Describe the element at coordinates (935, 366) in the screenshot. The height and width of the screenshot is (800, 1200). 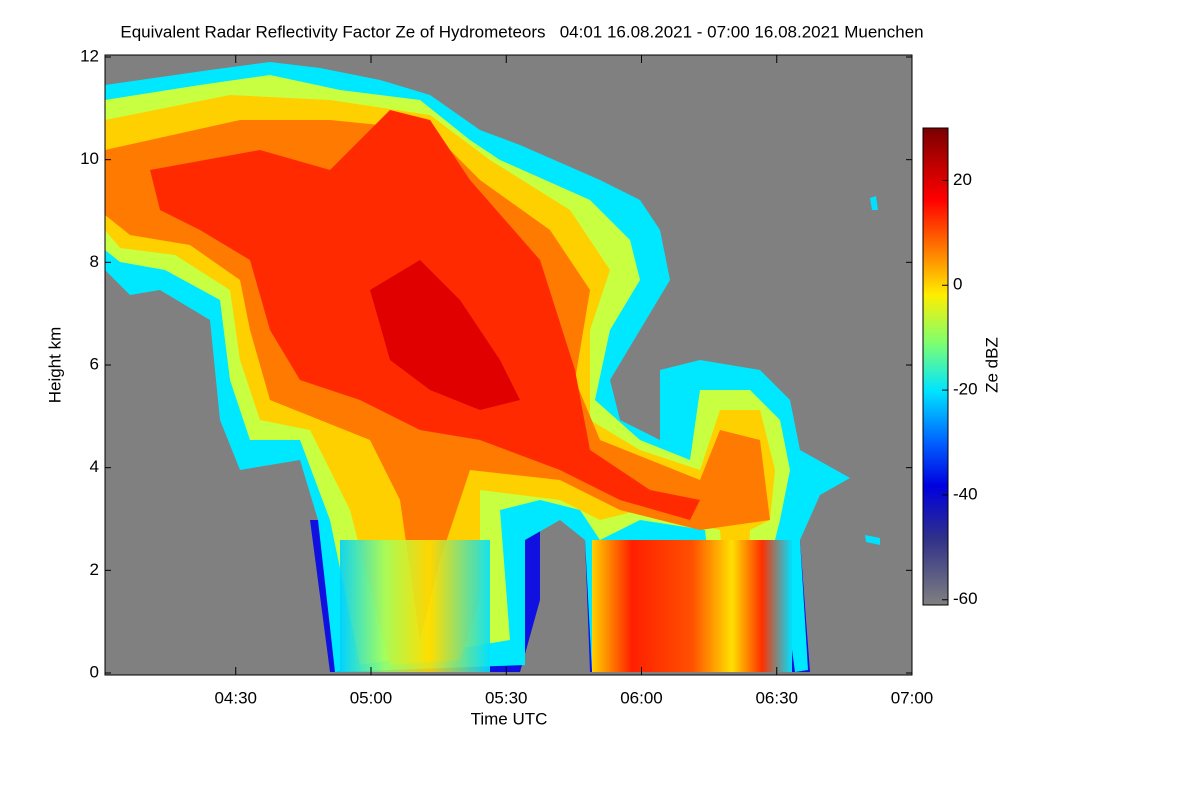
I see `colorbar` at that location.